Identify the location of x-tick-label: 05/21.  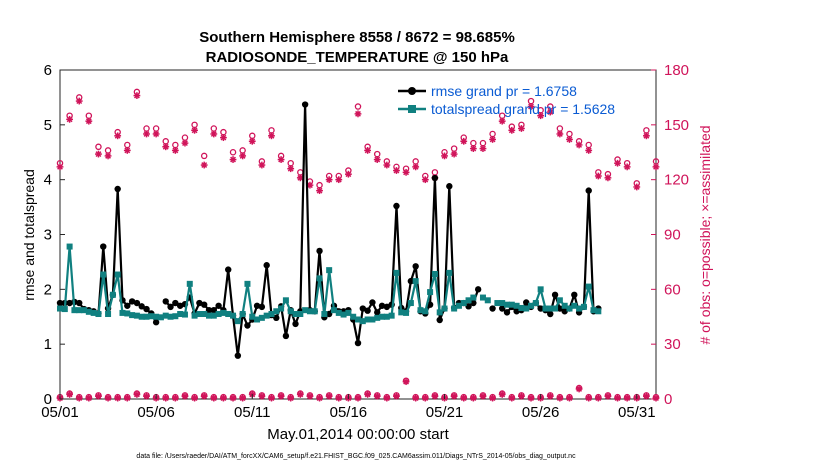
(445, 412).